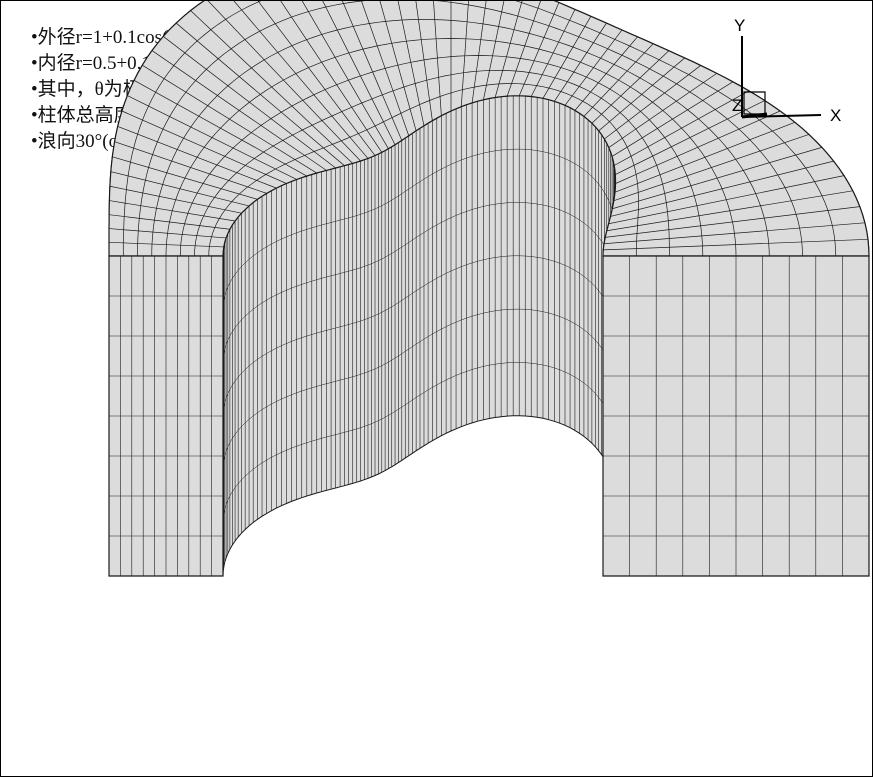 Image resolution: width=873 pixels, height=777 pixels. What do you see at coordinates (739, 25) in the screenshot?
I see `y-axis-label: Y` at bounding box center [739, 25].